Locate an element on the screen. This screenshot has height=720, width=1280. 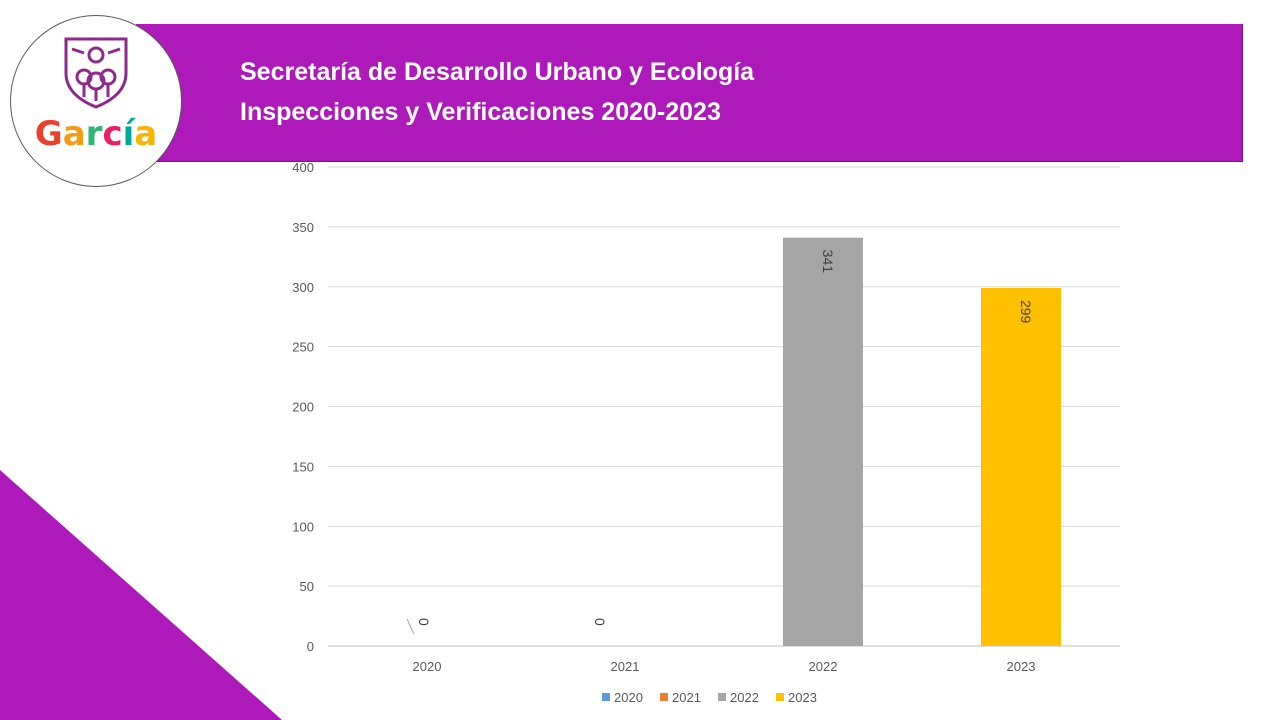
legend-label: 2021 is located at coordinates (686, 697).